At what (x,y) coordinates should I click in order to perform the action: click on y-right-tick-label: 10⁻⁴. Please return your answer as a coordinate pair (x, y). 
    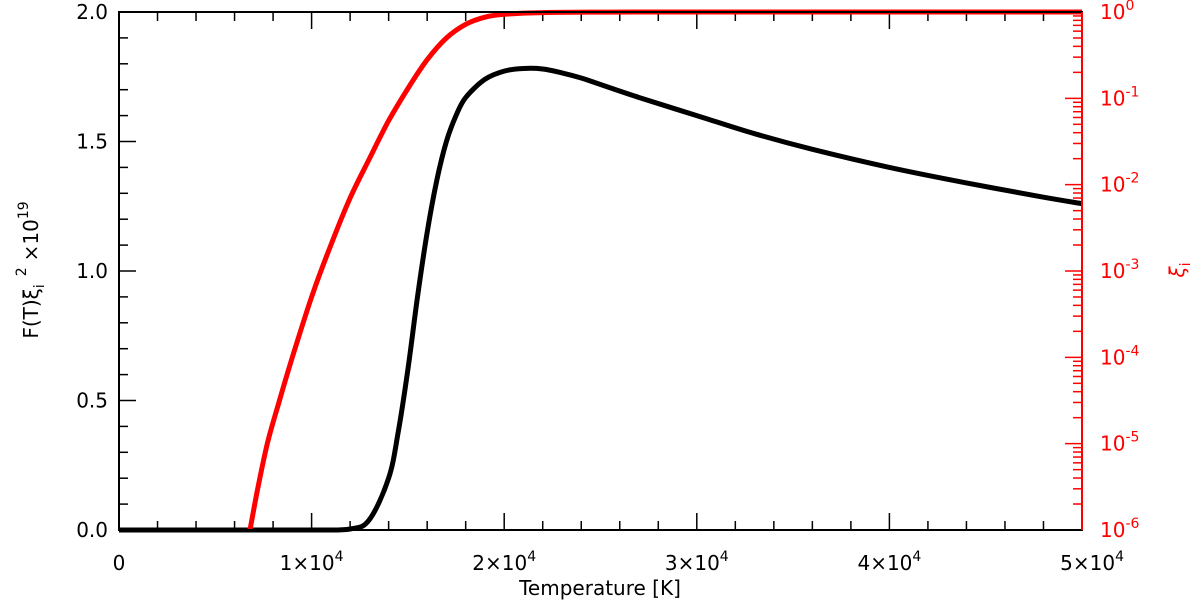
    Looking at the image, I should click on (1120, 356).